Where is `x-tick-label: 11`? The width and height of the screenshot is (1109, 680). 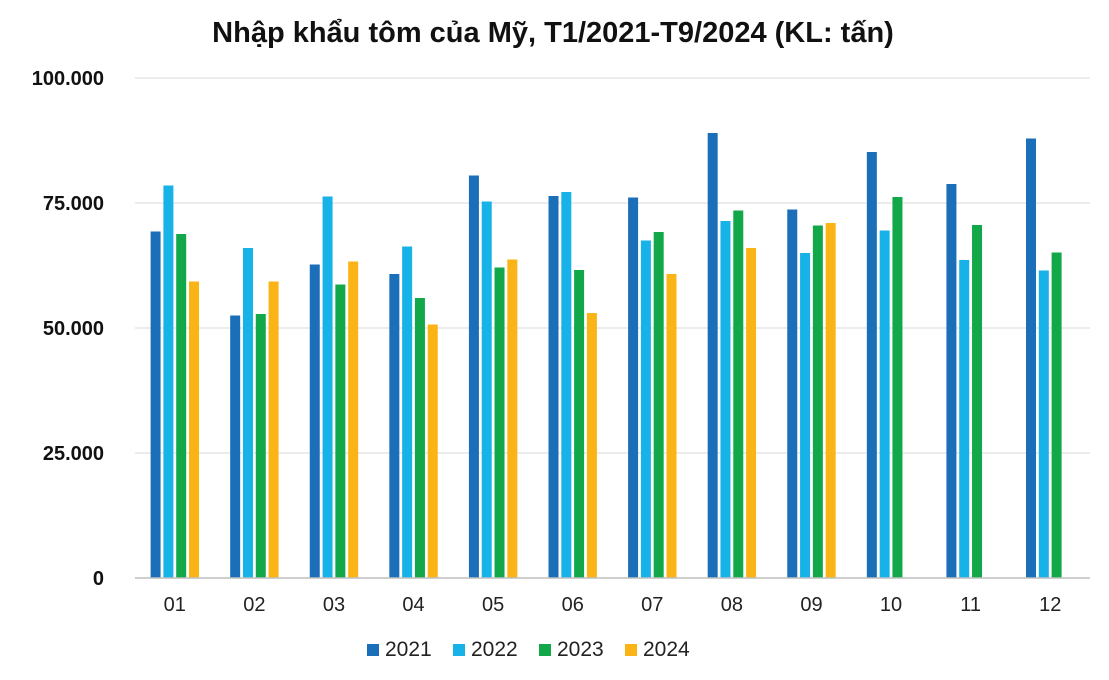 x-tick-label: 11 is located at coordinates (970, 605).